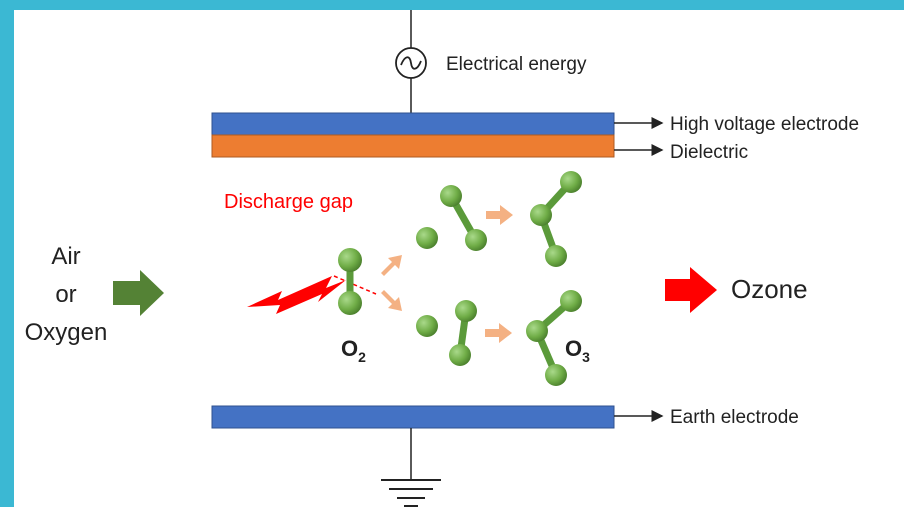 This screenshot has height=507, width=904. I want to click on oxygen-atom-lower, so click(427, 326).